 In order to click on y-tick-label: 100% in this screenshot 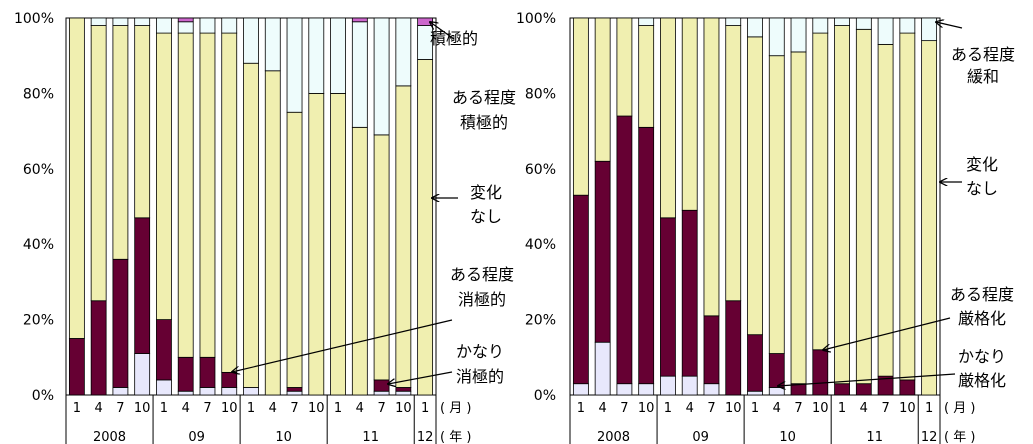, I will do `click(536, 19)`.